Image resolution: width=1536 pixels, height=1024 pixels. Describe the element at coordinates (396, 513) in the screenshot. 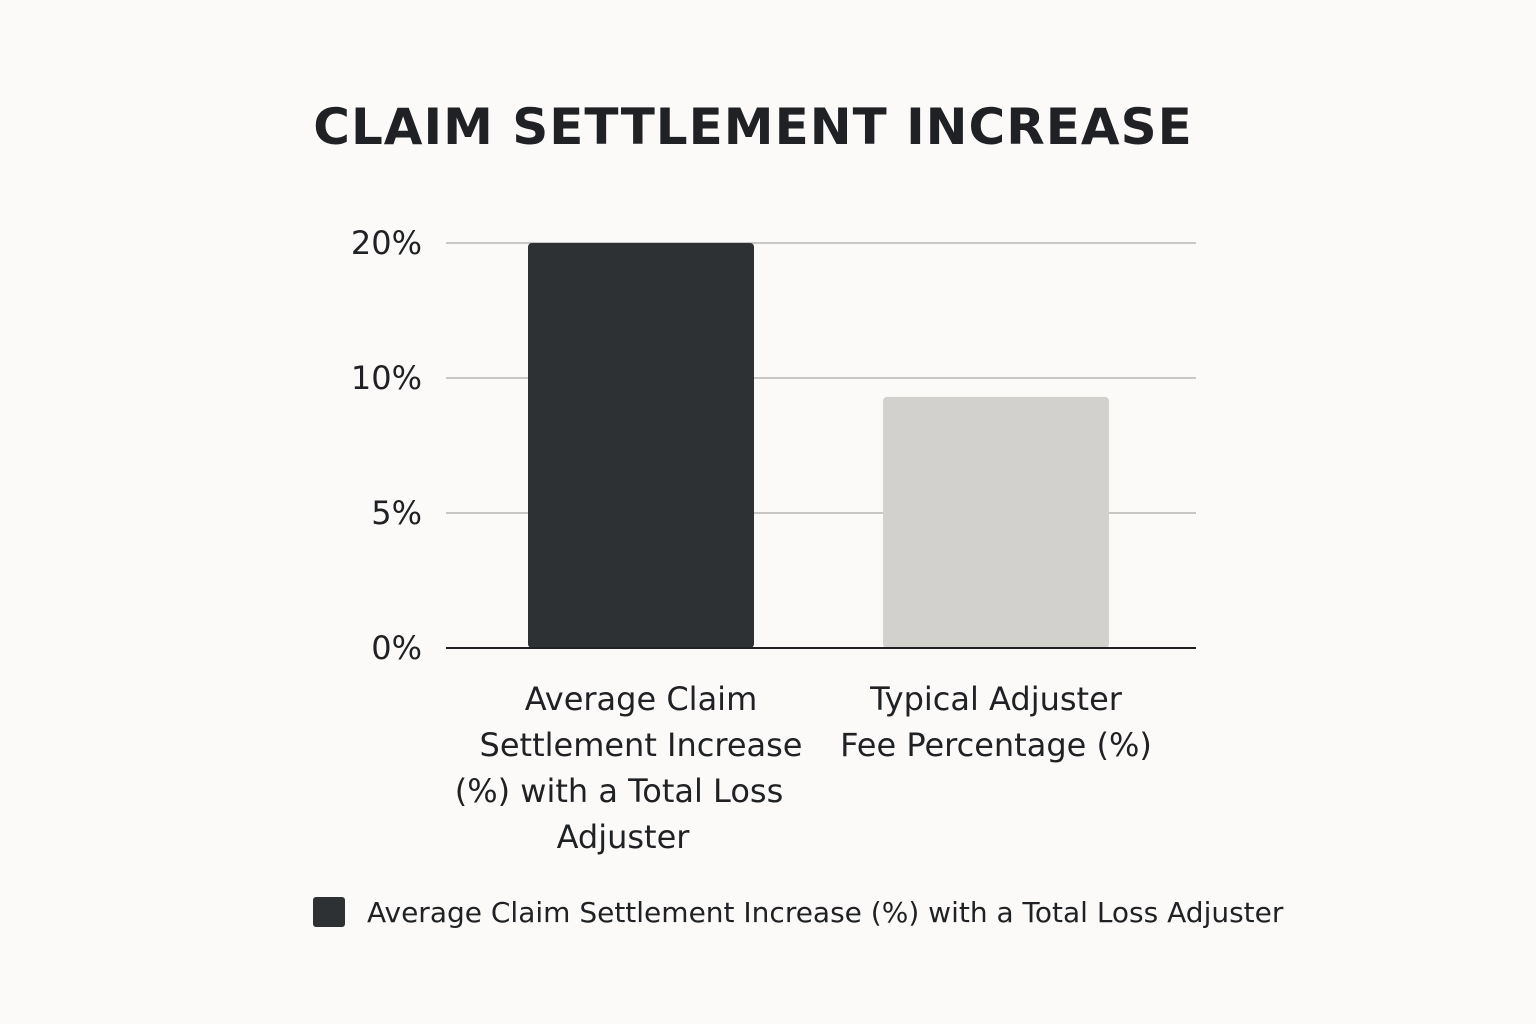

I see `y-tick-label: 5%` at that location.